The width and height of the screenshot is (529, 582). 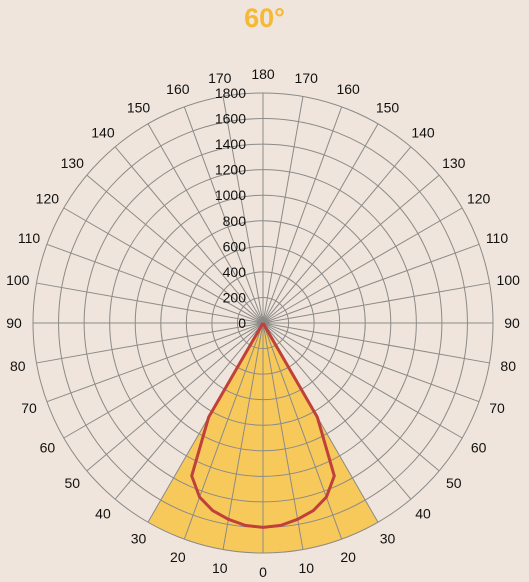 I want to click on chart-title: 60°, so click(x=264, y=18).